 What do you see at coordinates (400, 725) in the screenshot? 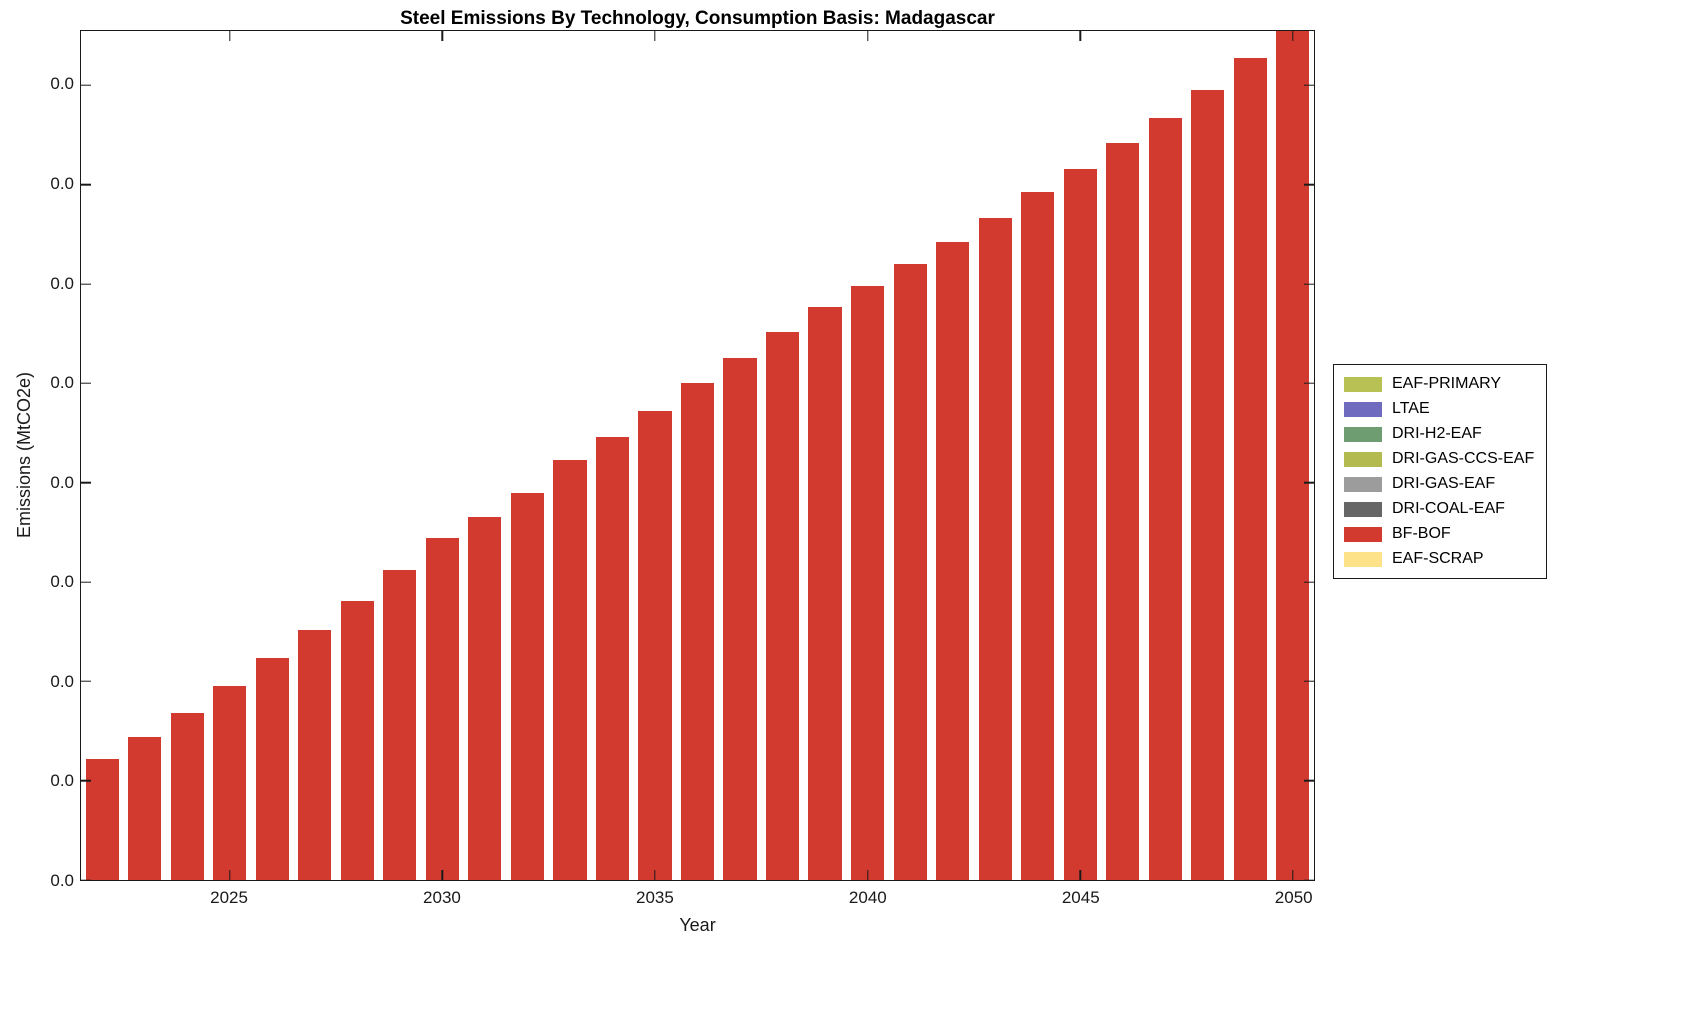
I see `bar-2029` at bounding box center [400, 725].